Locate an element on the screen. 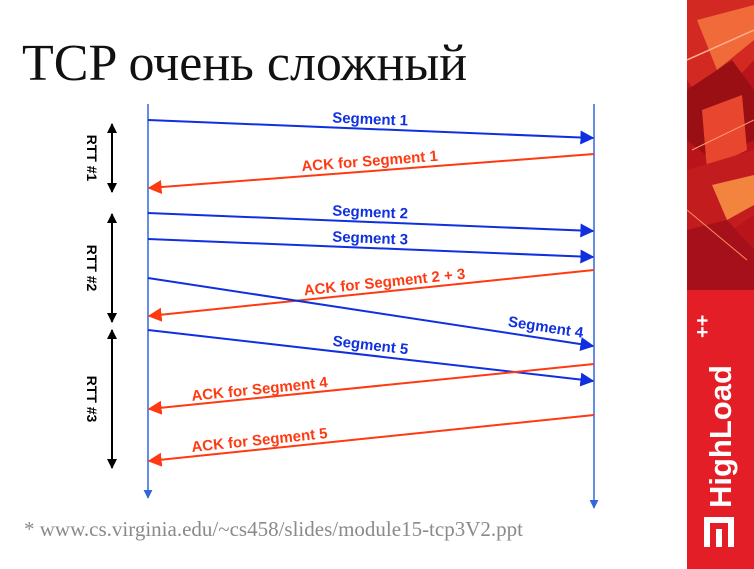 This screenshot has height=569, width=754. highload-logo-text: HighLoad is located at coordinates (720, 436).